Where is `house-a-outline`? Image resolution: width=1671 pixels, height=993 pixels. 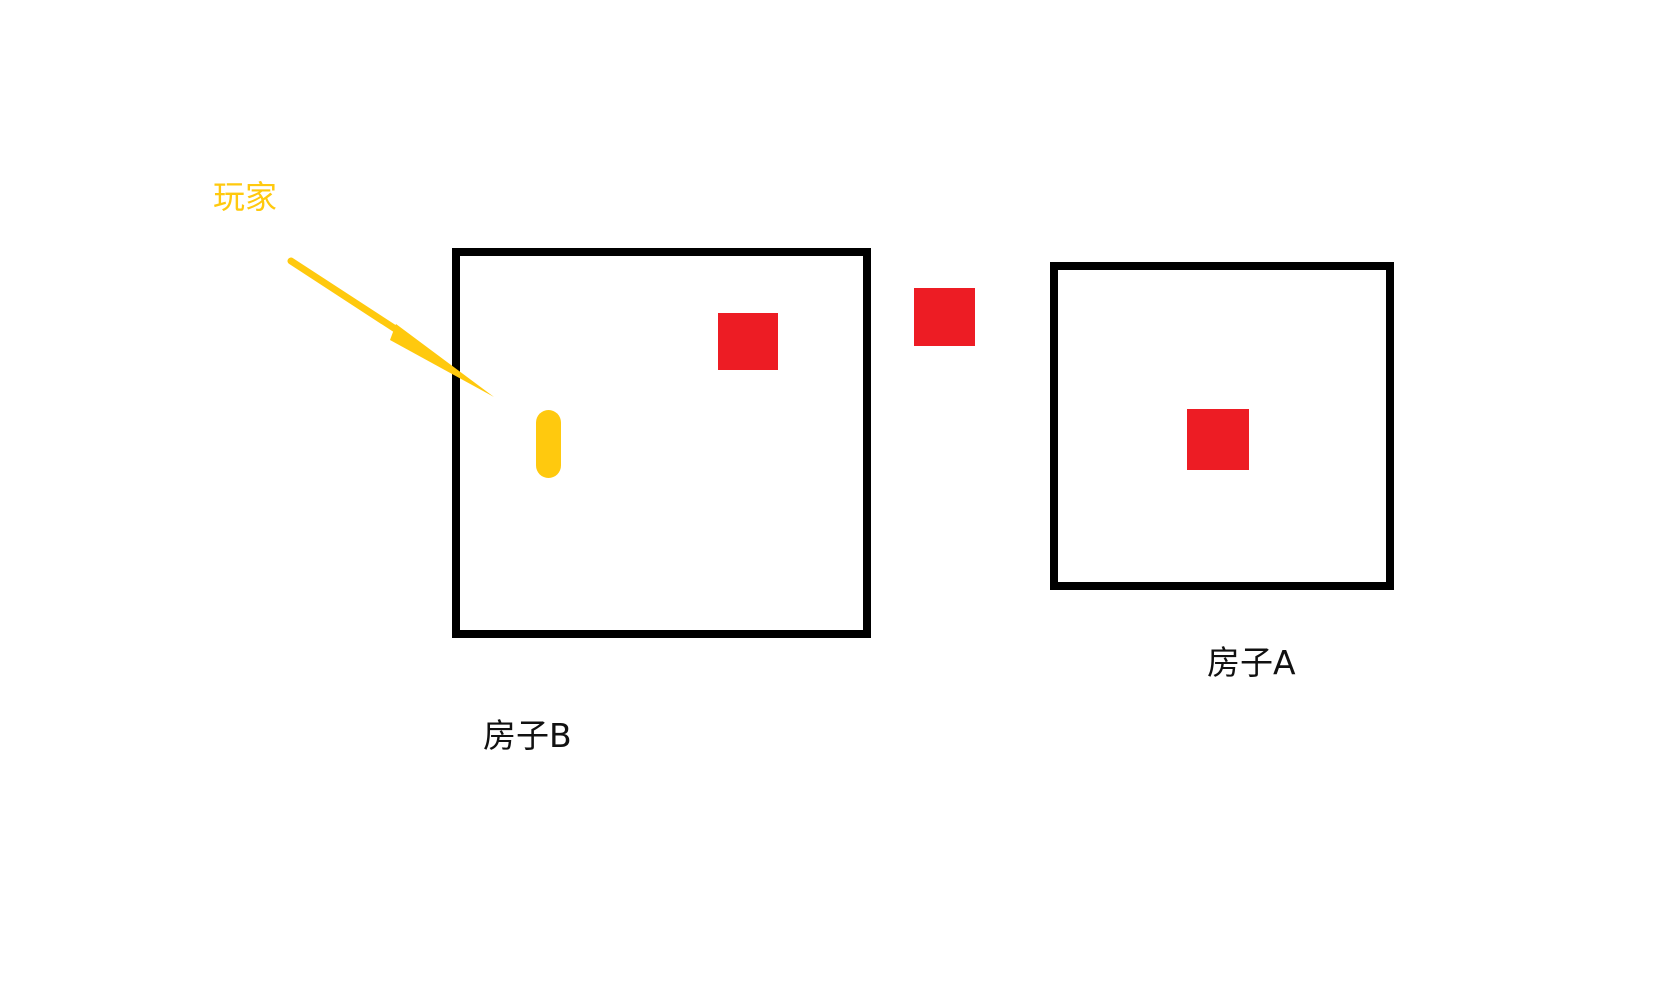 house-a-outline is located at coordinates (1222, 426).